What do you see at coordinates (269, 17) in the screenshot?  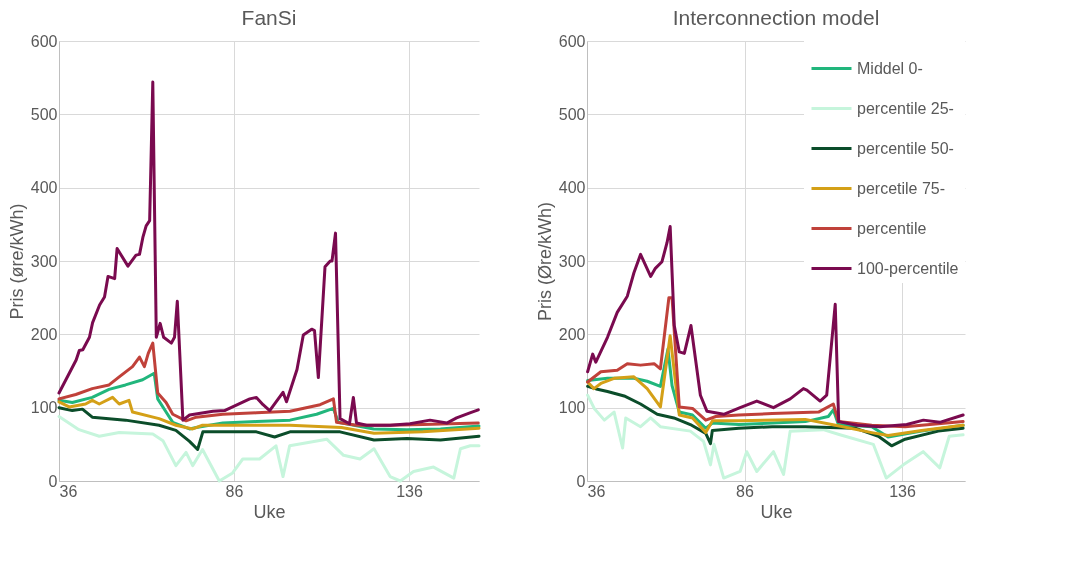 I see `chart-title: FanSi` at bounding box center [269, 17].